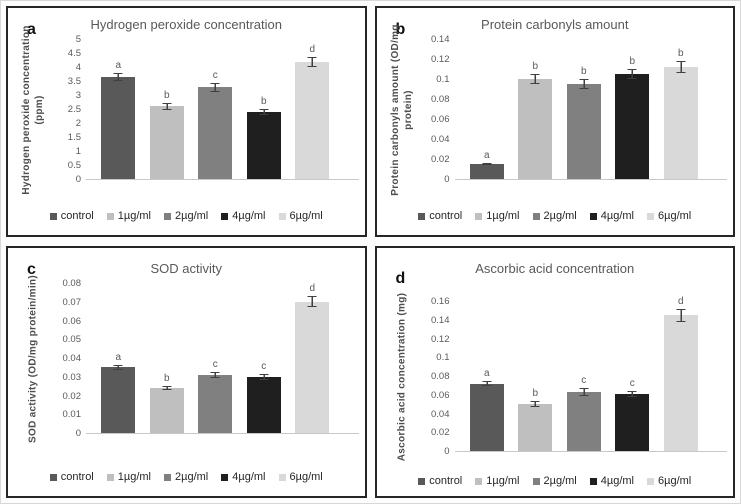 This screenshot has height=504, width=741. What do you see at coordinates (440, 59) in the screenshot?
I see `y-tick-label: 0.12` at bounding box center [440, 59].